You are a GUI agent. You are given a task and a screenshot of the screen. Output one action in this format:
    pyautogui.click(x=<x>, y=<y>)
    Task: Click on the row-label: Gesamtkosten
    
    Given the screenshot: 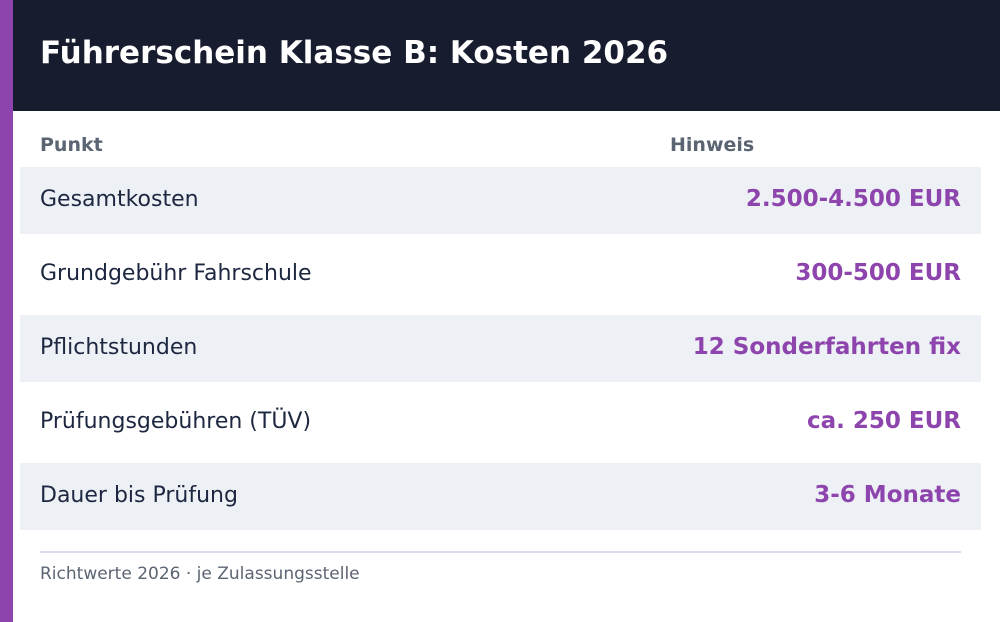 What is the action you would take?
    pyautogui.click(x=119, y=199)
    